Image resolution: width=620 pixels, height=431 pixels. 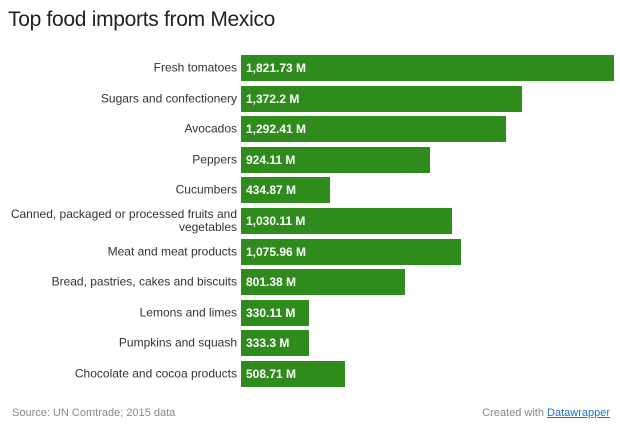 I want to click on category-label: Pumpkins and squash, so click(x=177, y=342).